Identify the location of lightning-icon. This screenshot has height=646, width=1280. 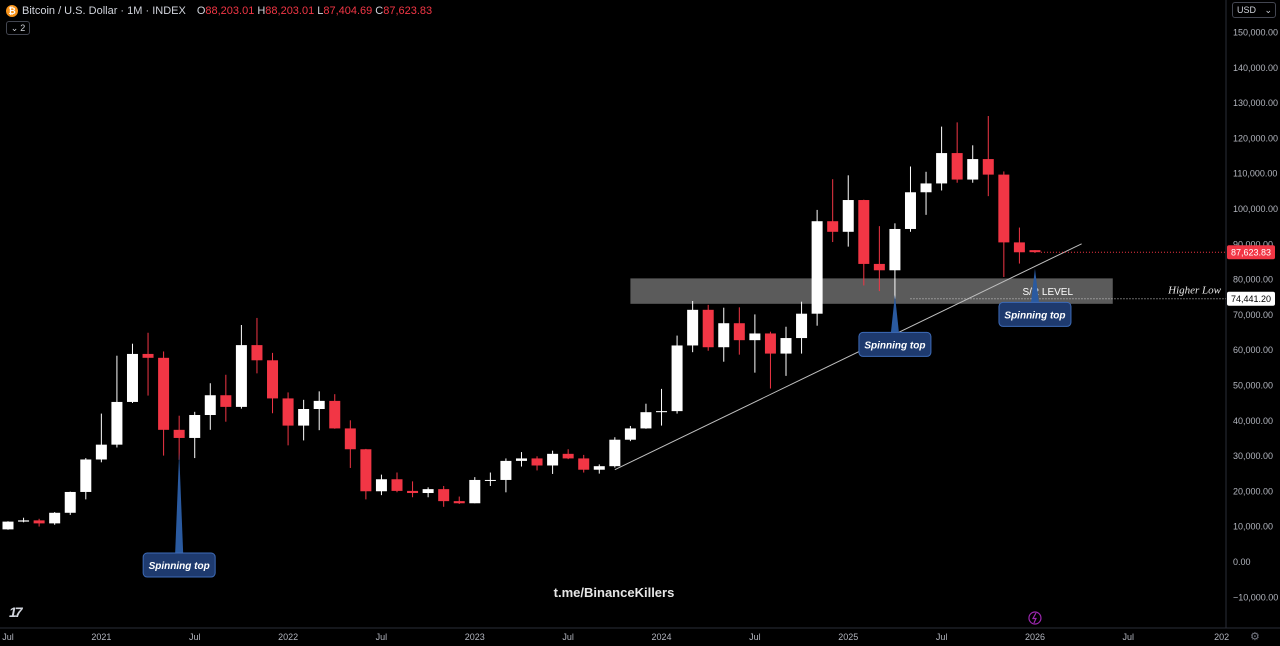
(1034, 618).